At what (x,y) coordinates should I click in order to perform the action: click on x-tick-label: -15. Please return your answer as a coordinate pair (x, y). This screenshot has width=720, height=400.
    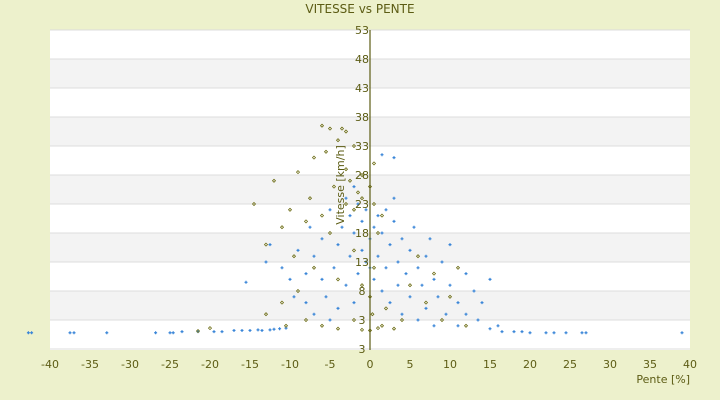
    Looking at the image, I should click on (250, 364).